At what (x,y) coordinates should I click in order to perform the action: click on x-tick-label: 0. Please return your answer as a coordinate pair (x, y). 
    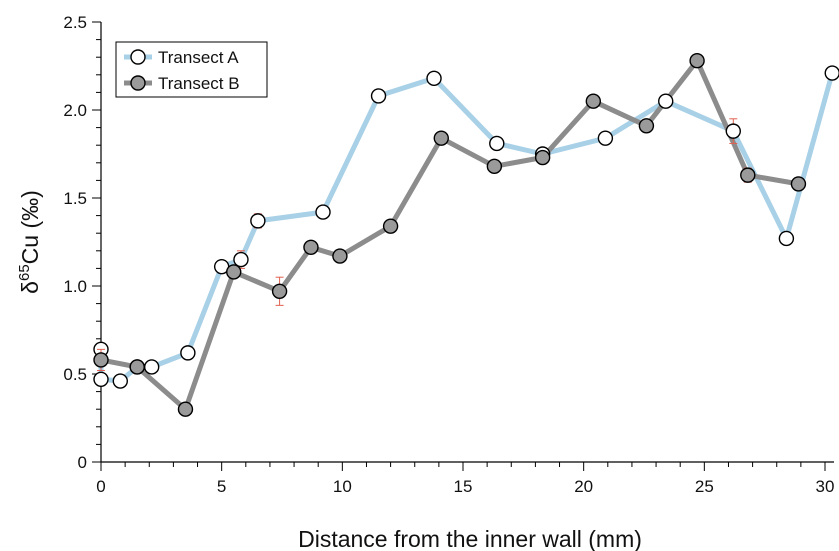
    Looking at the image, I should click on (100, 486).